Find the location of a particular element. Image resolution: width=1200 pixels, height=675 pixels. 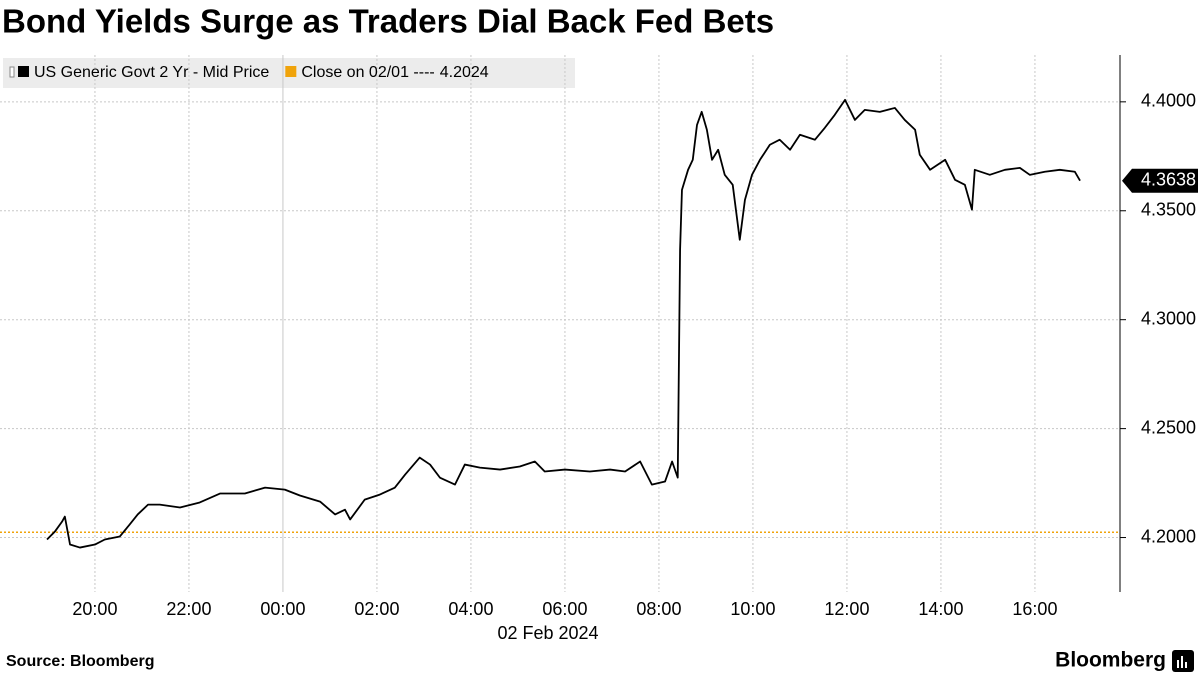

y-tick-label: 4.2000 is located at coordinates (1168, 536).